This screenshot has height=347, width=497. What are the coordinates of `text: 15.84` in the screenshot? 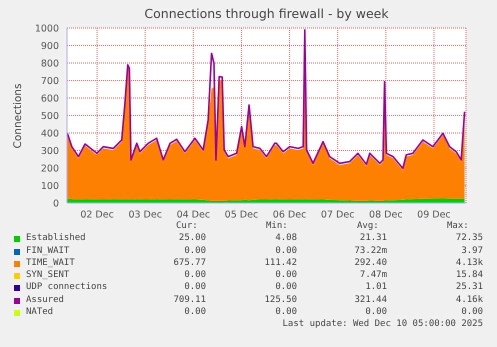 It's located at (469, 275).